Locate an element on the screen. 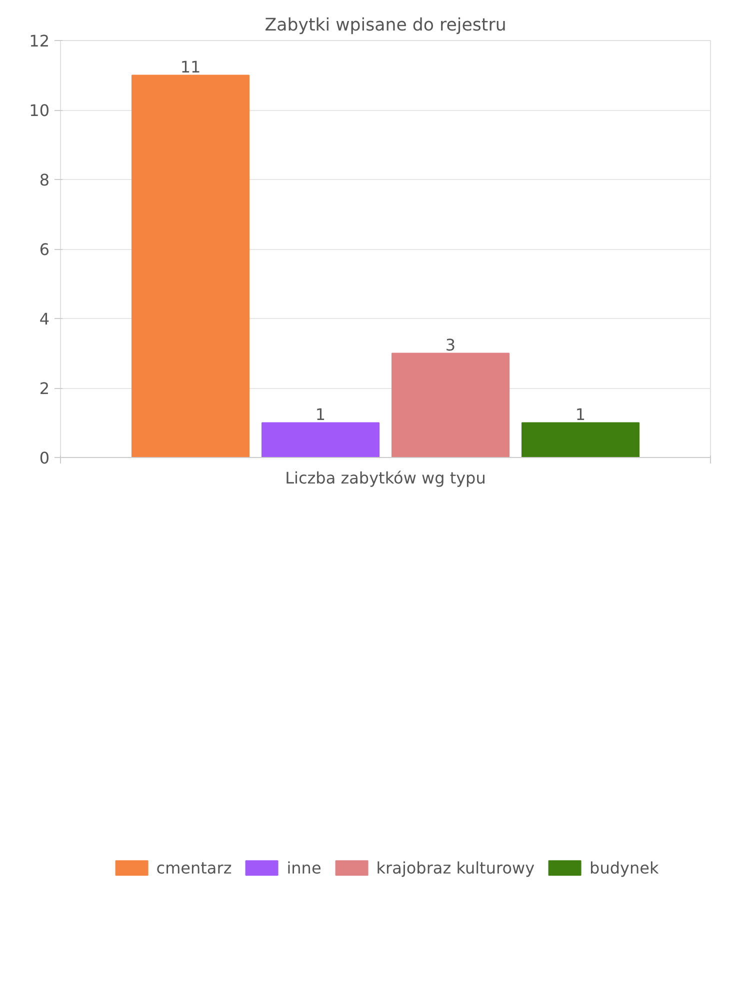 The image size is (750, 1000). data-label: 3 is located at coordinates (450, 344).